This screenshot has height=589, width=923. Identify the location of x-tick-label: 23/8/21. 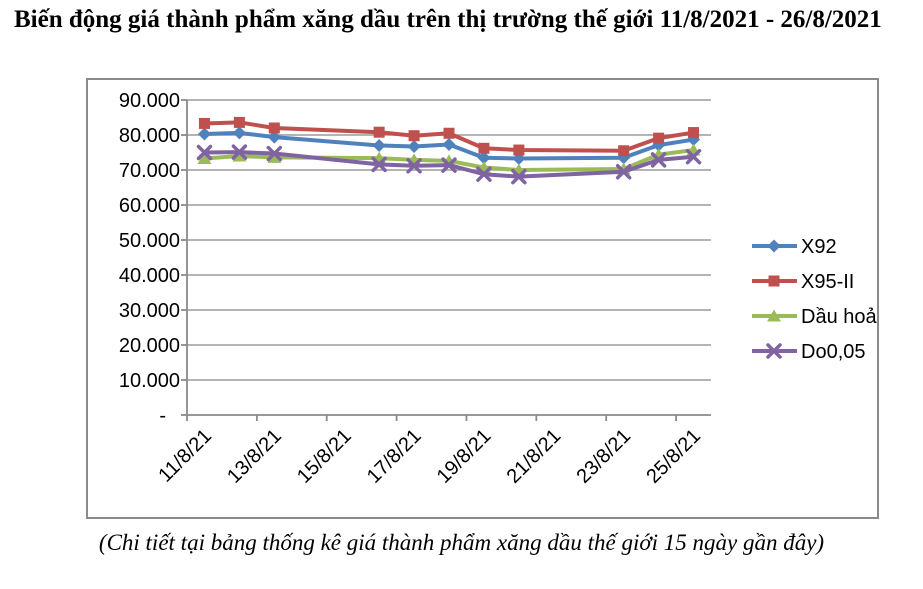
(603, 456).